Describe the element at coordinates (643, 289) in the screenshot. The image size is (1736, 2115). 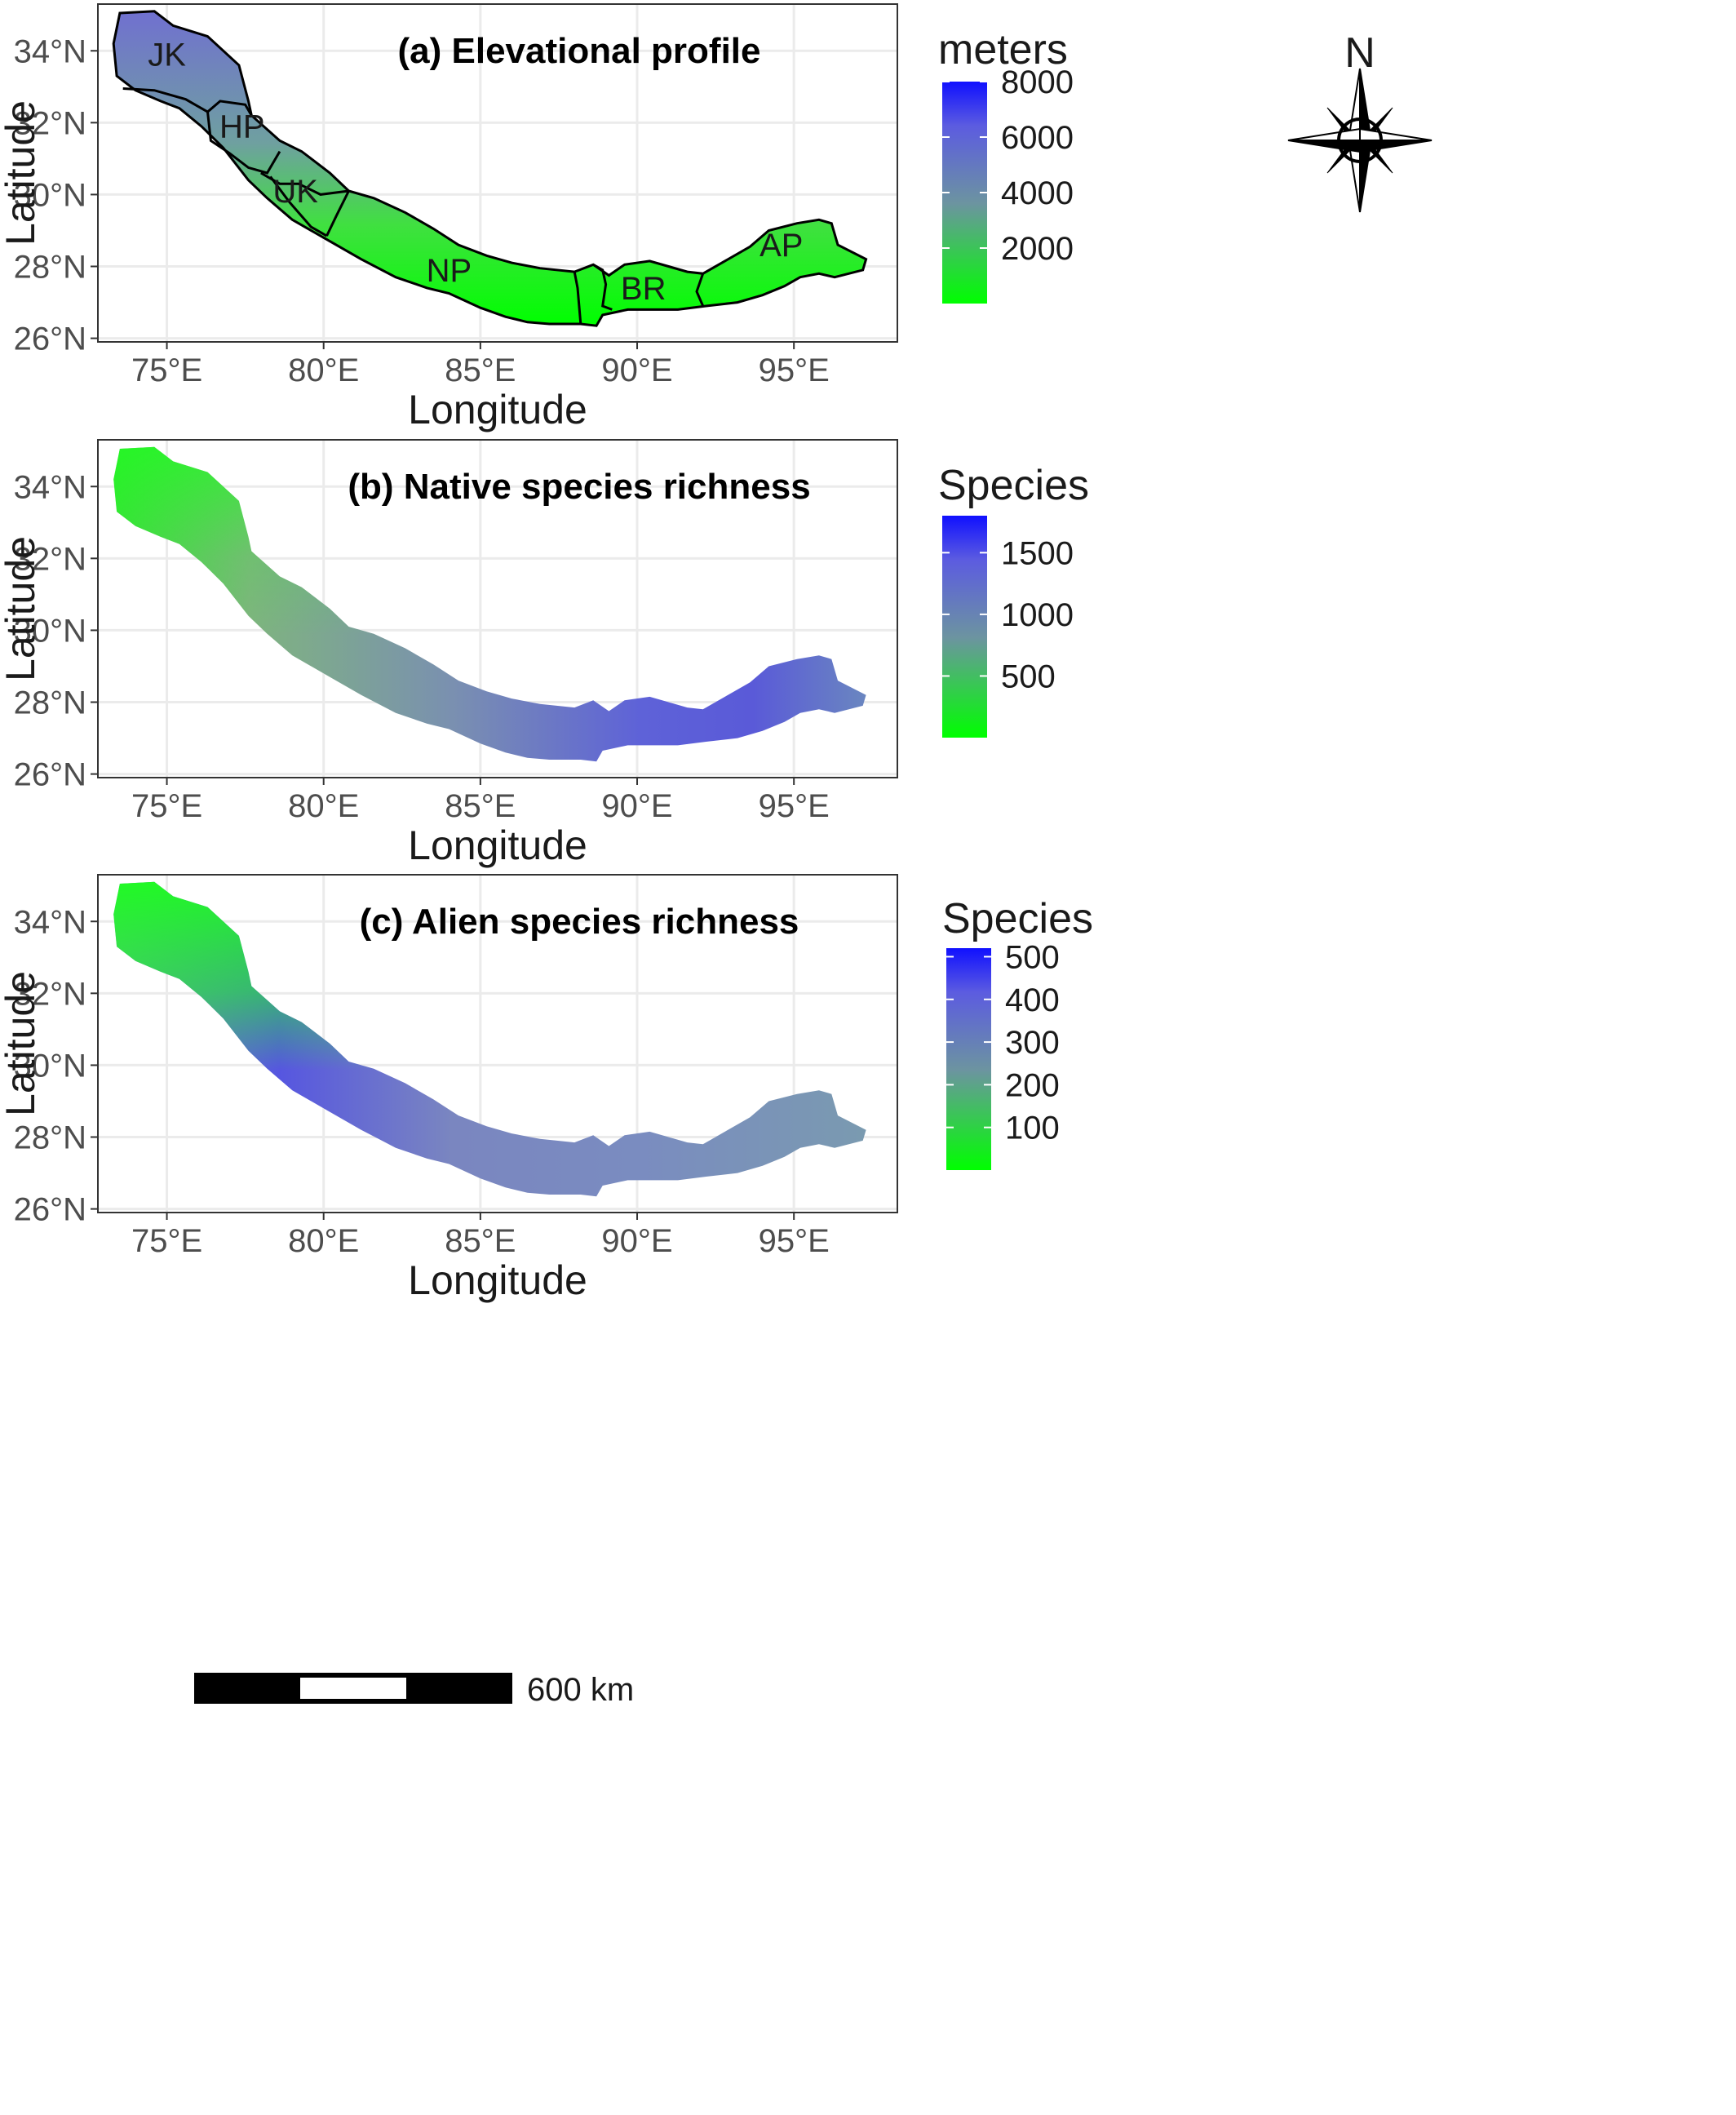
I see `region-label-br: BR` at that location.